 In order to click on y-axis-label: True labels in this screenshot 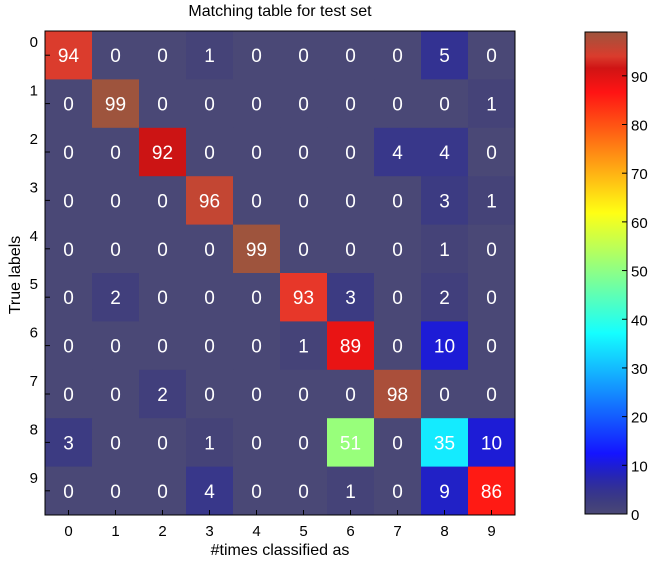, I will do `click(15, 275)`.